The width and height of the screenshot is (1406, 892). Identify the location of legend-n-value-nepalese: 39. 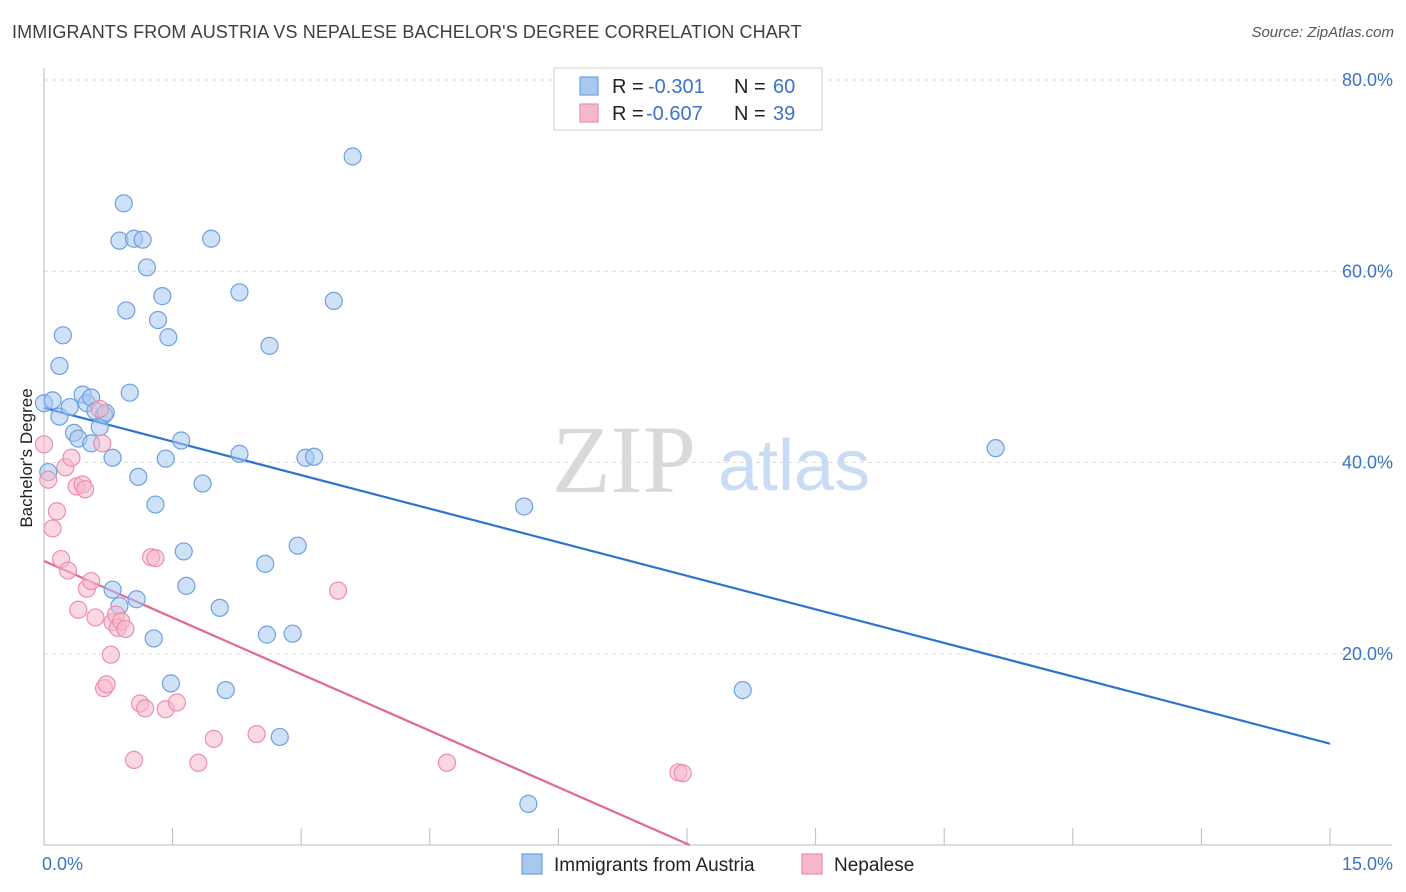
(784, 114).